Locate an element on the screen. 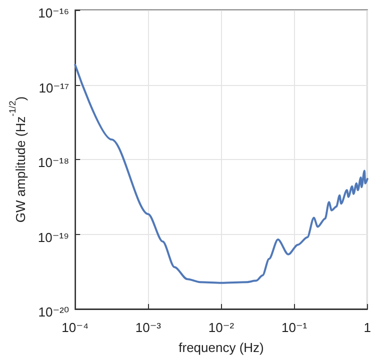 The image size is (374, 359). x-tick-label: 10⁻⁴ is located at coordinates (75, 327).